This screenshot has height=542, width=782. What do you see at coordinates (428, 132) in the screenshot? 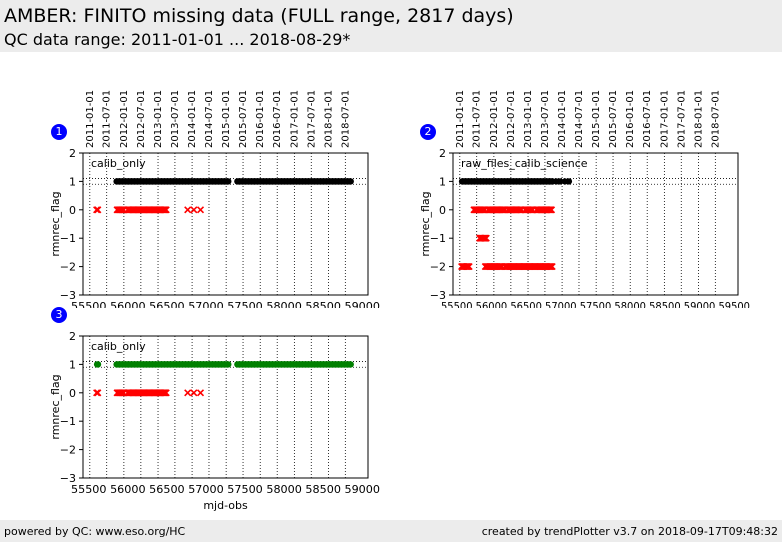
I see `panel-badge-2: 2` at bounding box center [428, 132].